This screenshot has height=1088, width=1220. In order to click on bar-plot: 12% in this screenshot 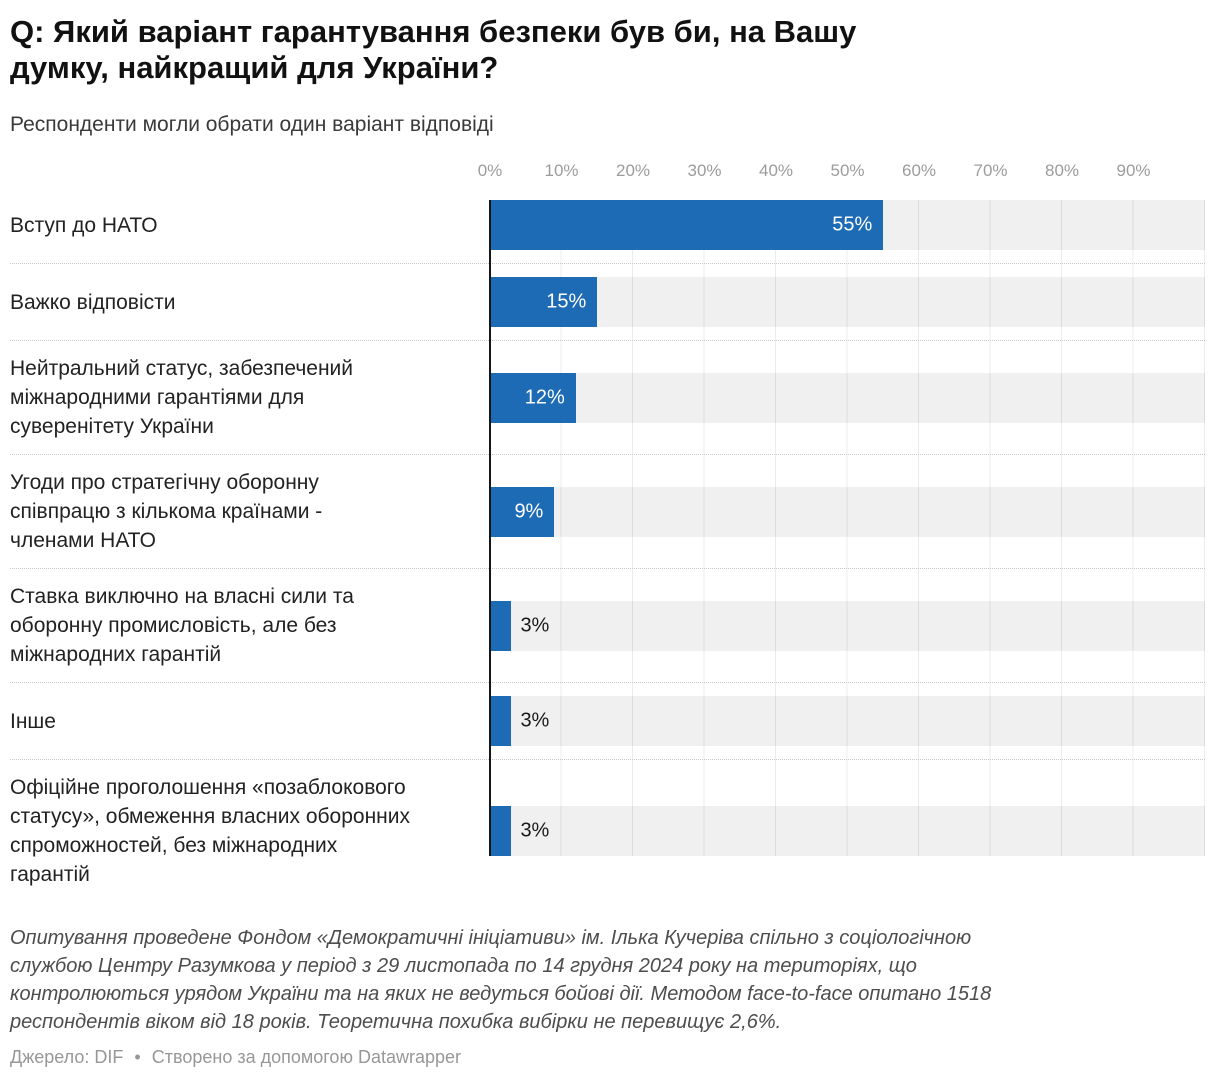, I will do `click(847, 397)`.